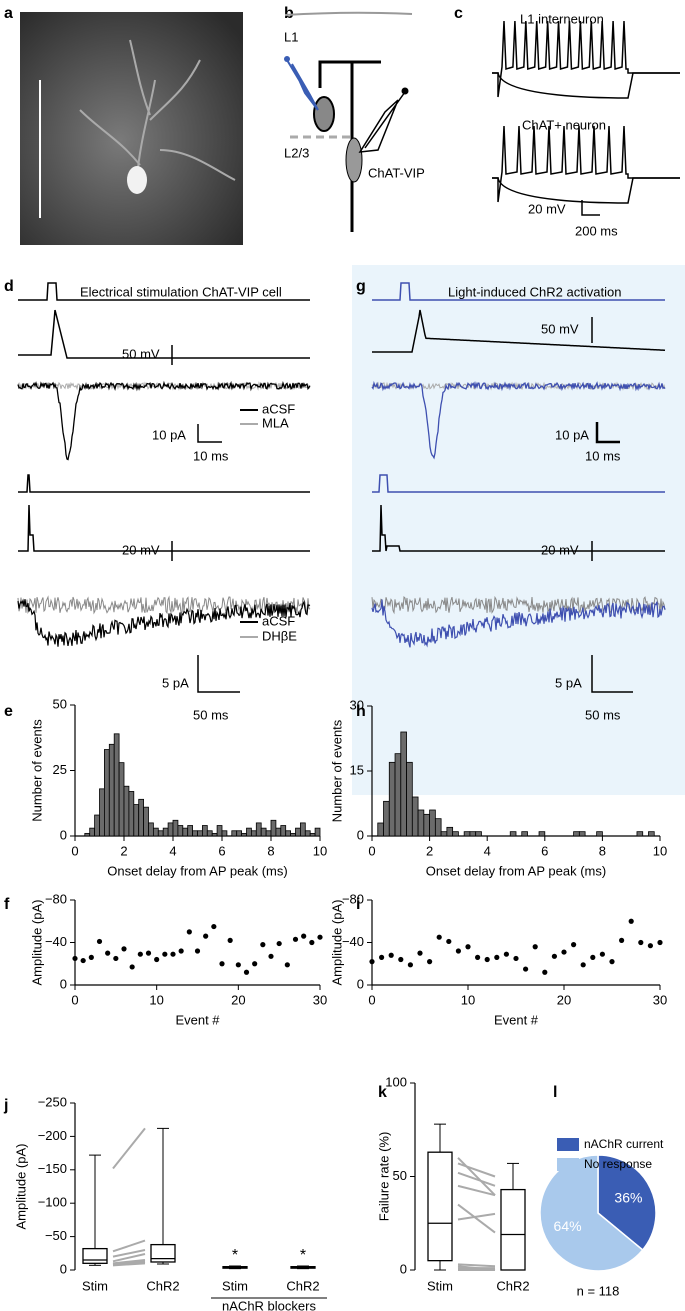  What do you see at coordinates (336, 943) in the screenshot?
I see `y-axis-label: Amplitude (pA)` at bounding box center [336, 943].